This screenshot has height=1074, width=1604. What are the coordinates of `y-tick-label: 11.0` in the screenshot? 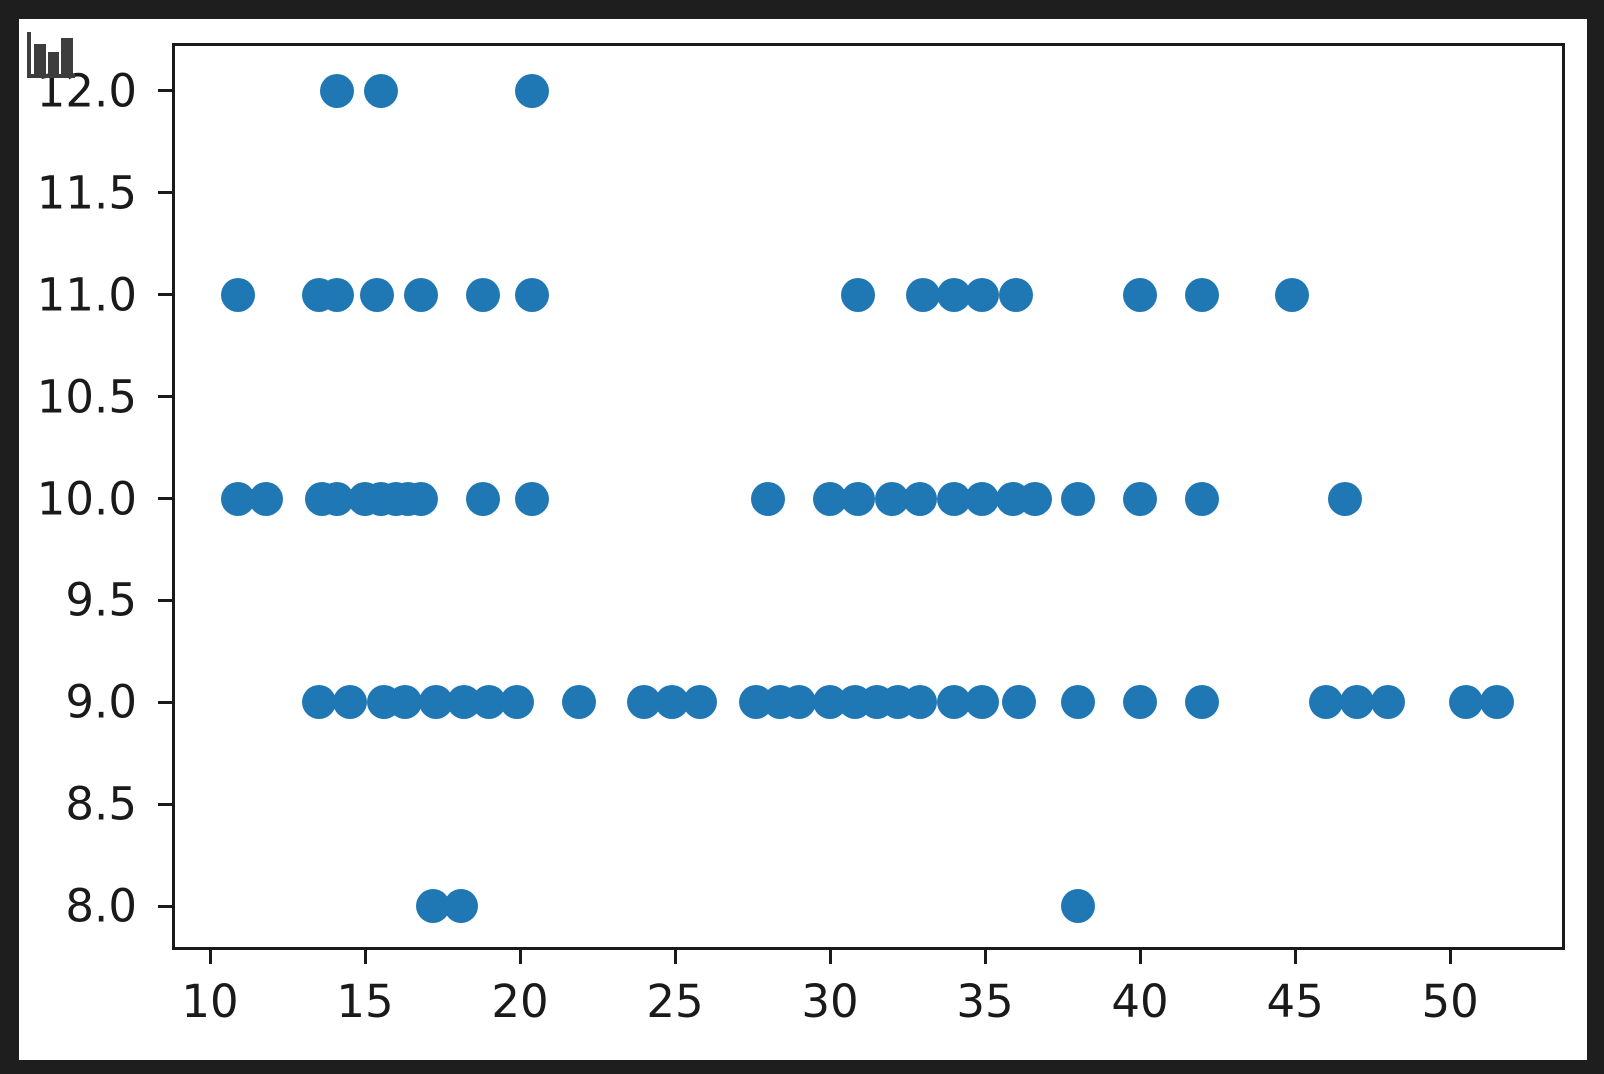 It's located at (86, 294).